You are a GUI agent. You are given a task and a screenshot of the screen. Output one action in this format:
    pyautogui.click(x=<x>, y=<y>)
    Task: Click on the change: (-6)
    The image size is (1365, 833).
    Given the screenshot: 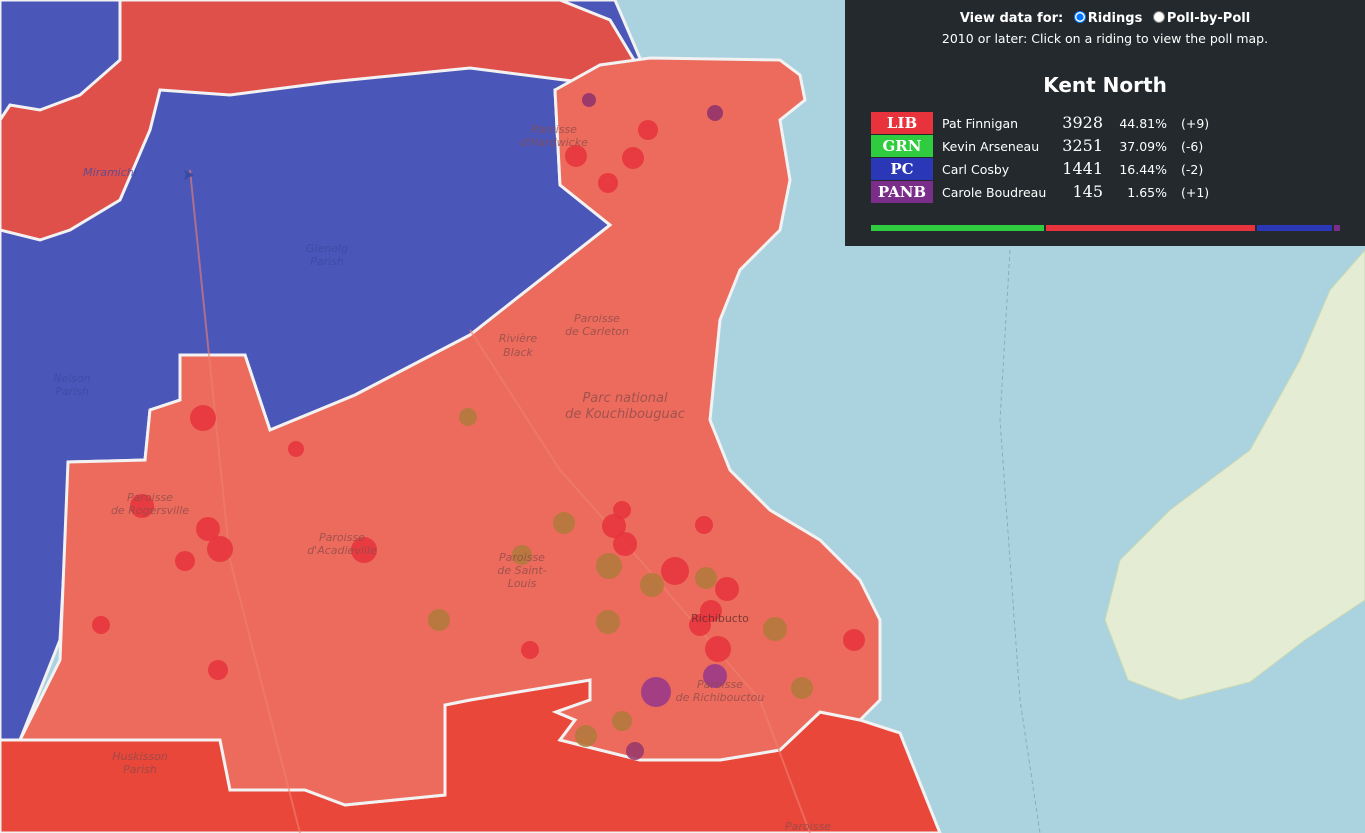 What is the action you would take?
    pyautogui.click(x=1192, y=146)
    